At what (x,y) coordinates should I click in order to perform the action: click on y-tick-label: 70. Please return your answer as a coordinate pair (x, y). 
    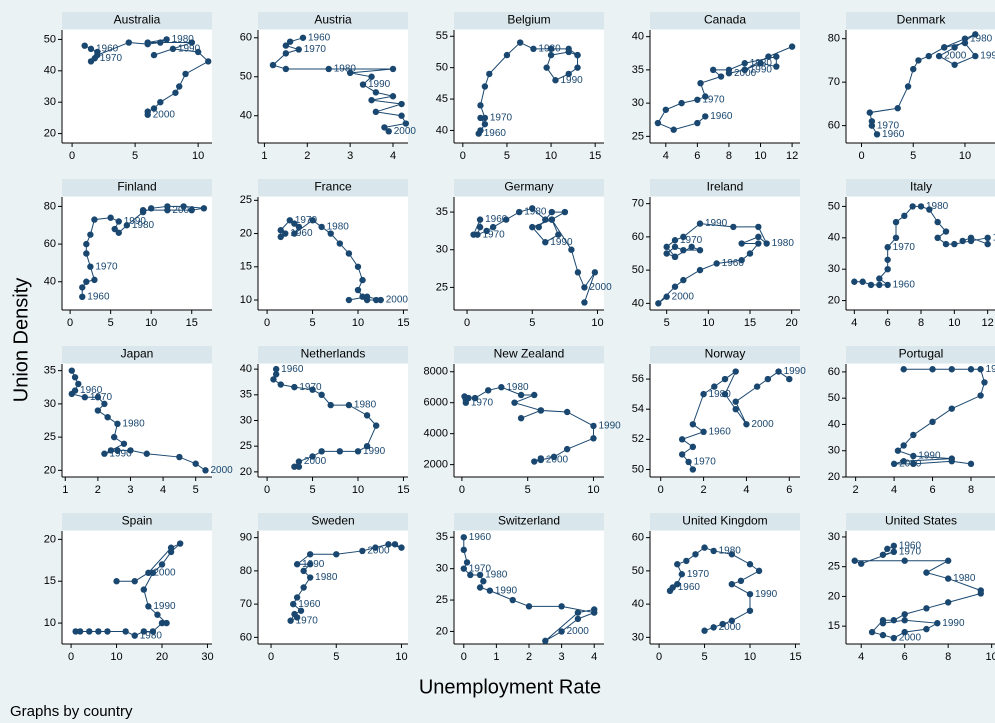
    Looking at the image, I should click on (638, 204).